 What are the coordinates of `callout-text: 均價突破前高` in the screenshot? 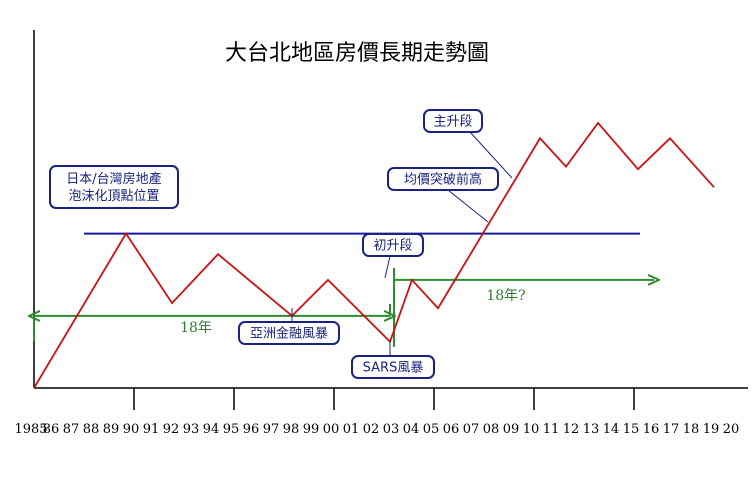 It's located at (443, 180).